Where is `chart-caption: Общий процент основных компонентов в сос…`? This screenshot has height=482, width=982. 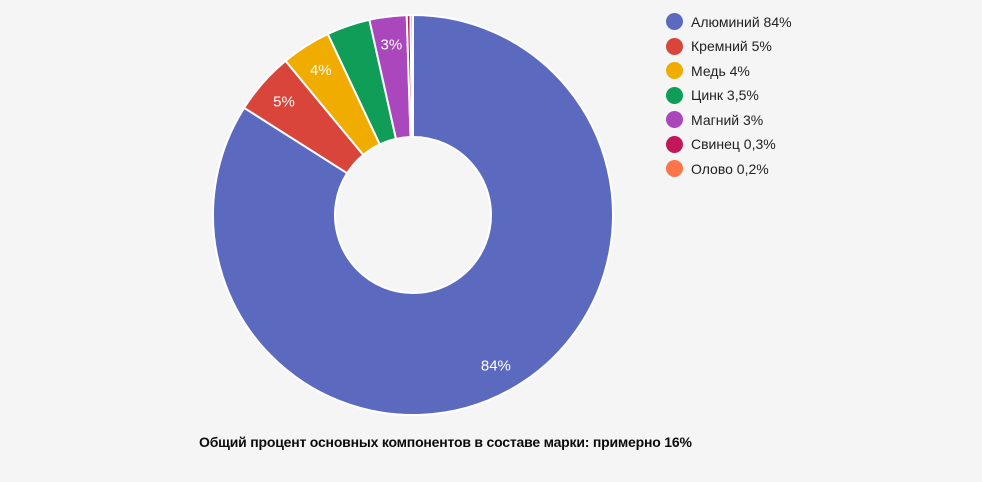
chart-caption: Общий процент основных компонентов в сос… is located at coordinates (445, 442).